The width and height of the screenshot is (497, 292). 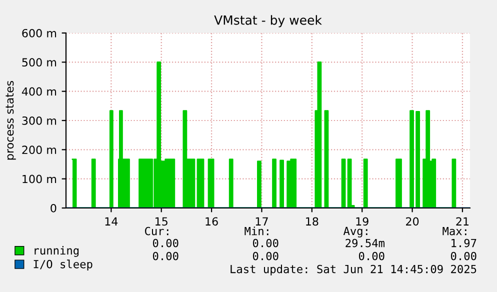 I want to click on text: 1.97, so click(x=464, y=243).